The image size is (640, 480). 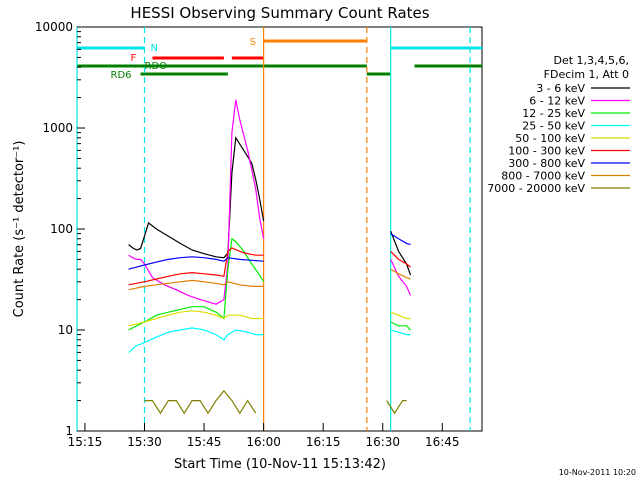 I want to click on legend-label-2: 12 - 25 keV, so click(x=553, y=113).